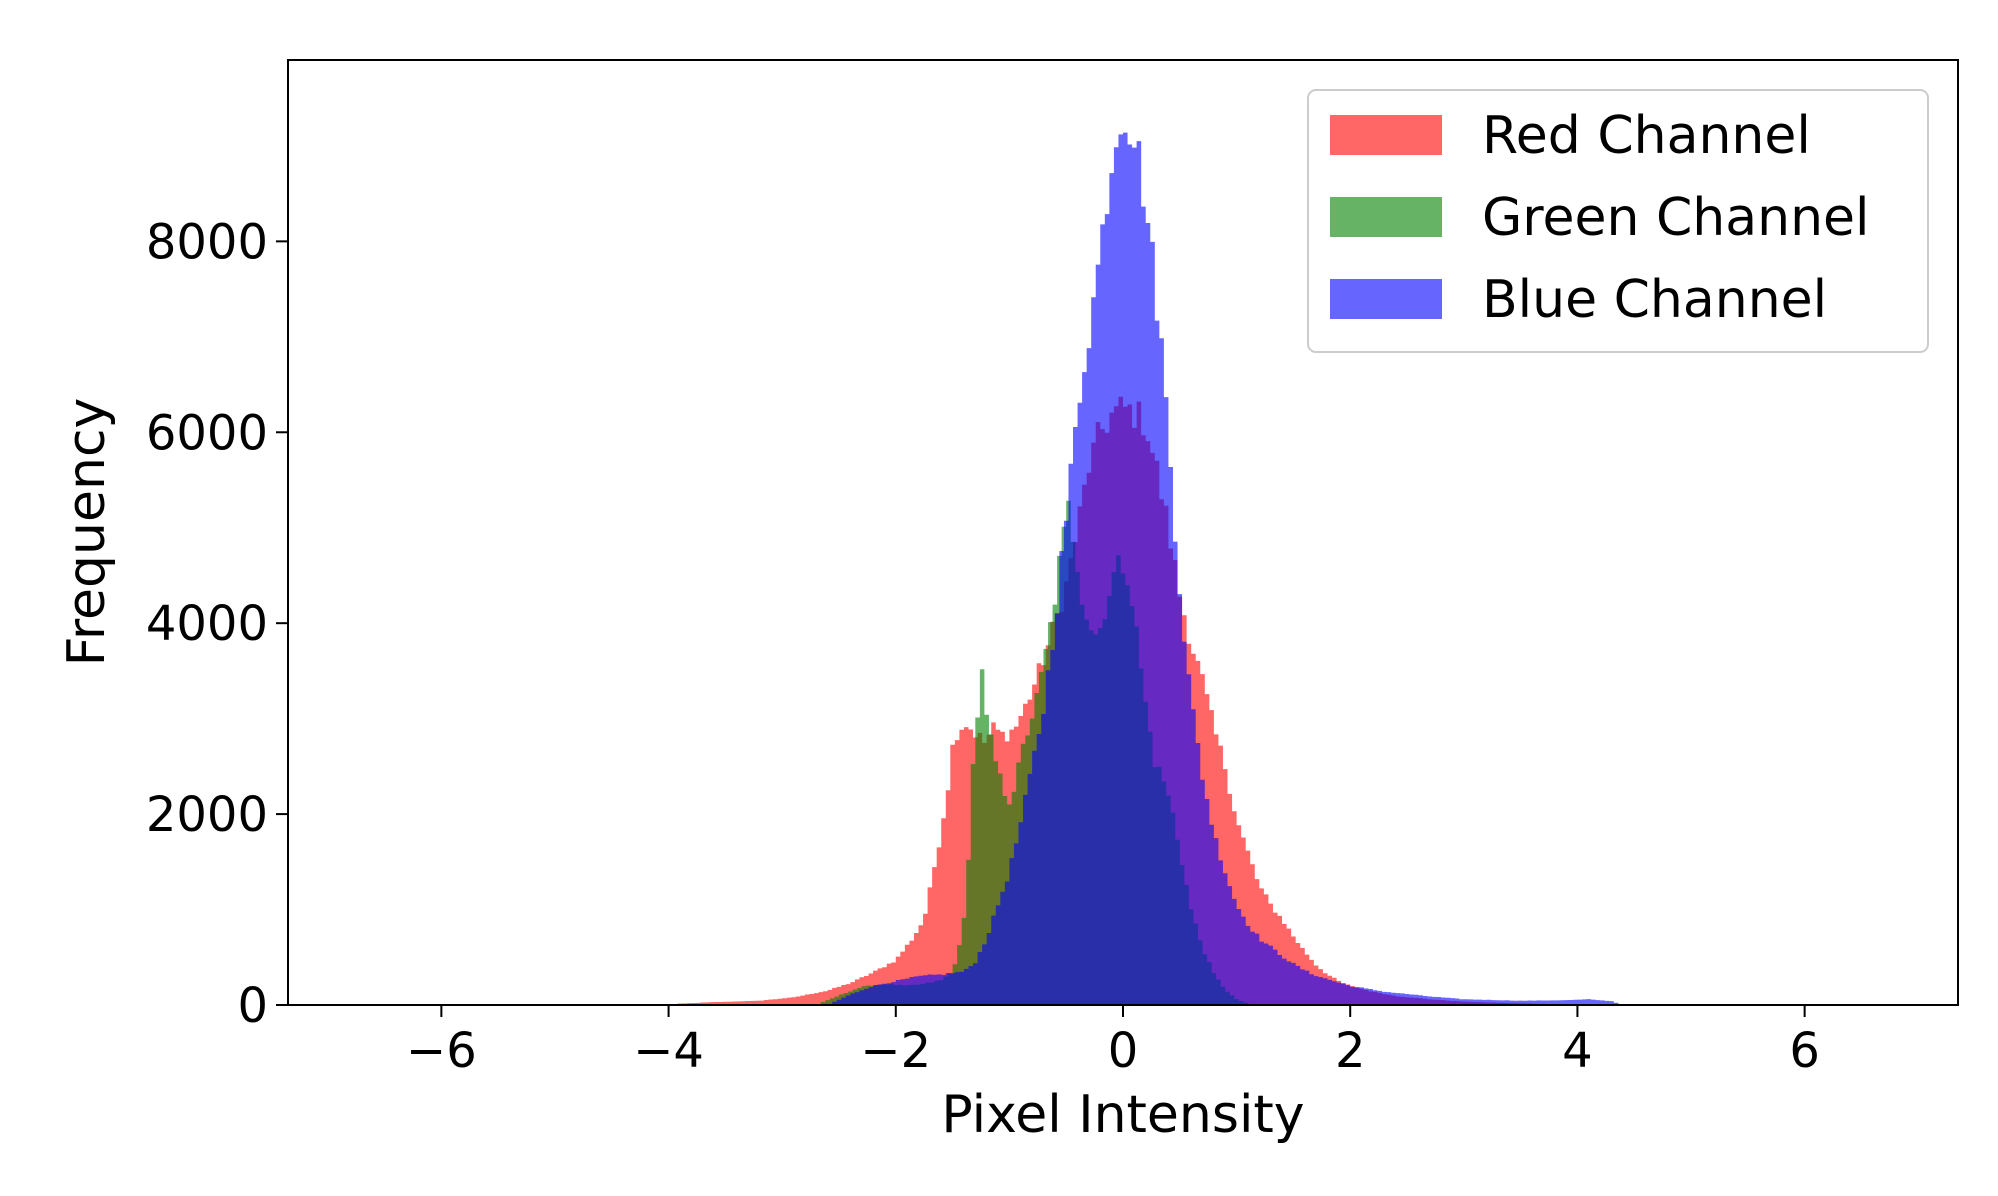 This screenshot has width=1998, height=1196. What do you see at coordinates (1654, 300) in the screenshot?
I see `legend-label-blue-channel: Blue Channel` at bounding box center [1654, 300].